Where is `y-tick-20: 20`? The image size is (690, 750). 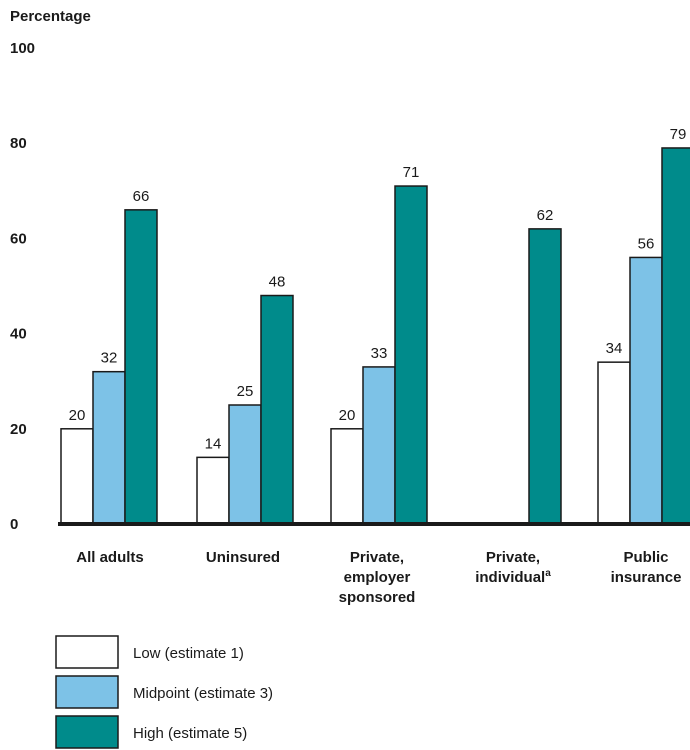 y-tick-20: 20 is located at coordinates (18, 429).